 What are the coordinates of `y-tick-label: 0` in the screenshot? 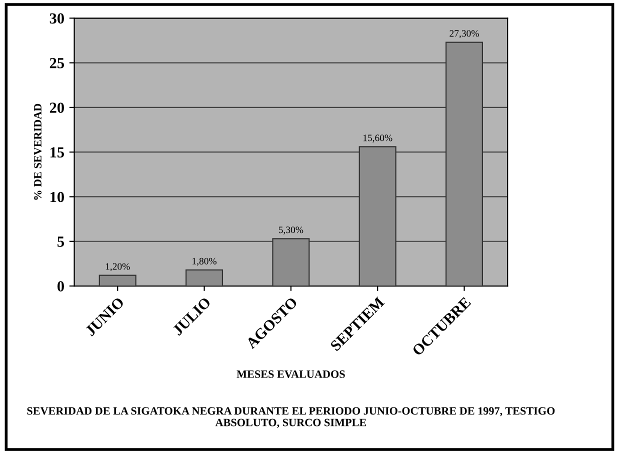 It's located at (61, 286).